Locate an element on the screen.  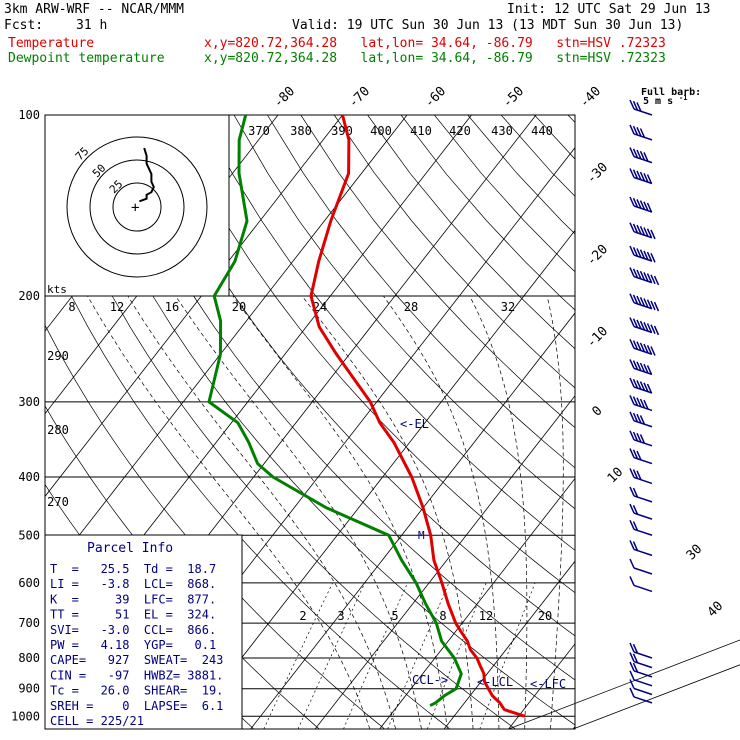
mixing-marker: M is located at coordinates (421, 535).